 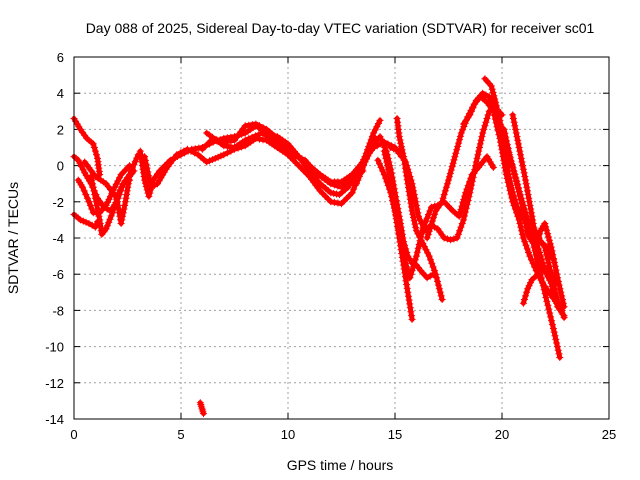 What do you see at coordinates (609, 434) in the screenshot?
I see `x-tick-label: 25` at bounding box center [609, 434].